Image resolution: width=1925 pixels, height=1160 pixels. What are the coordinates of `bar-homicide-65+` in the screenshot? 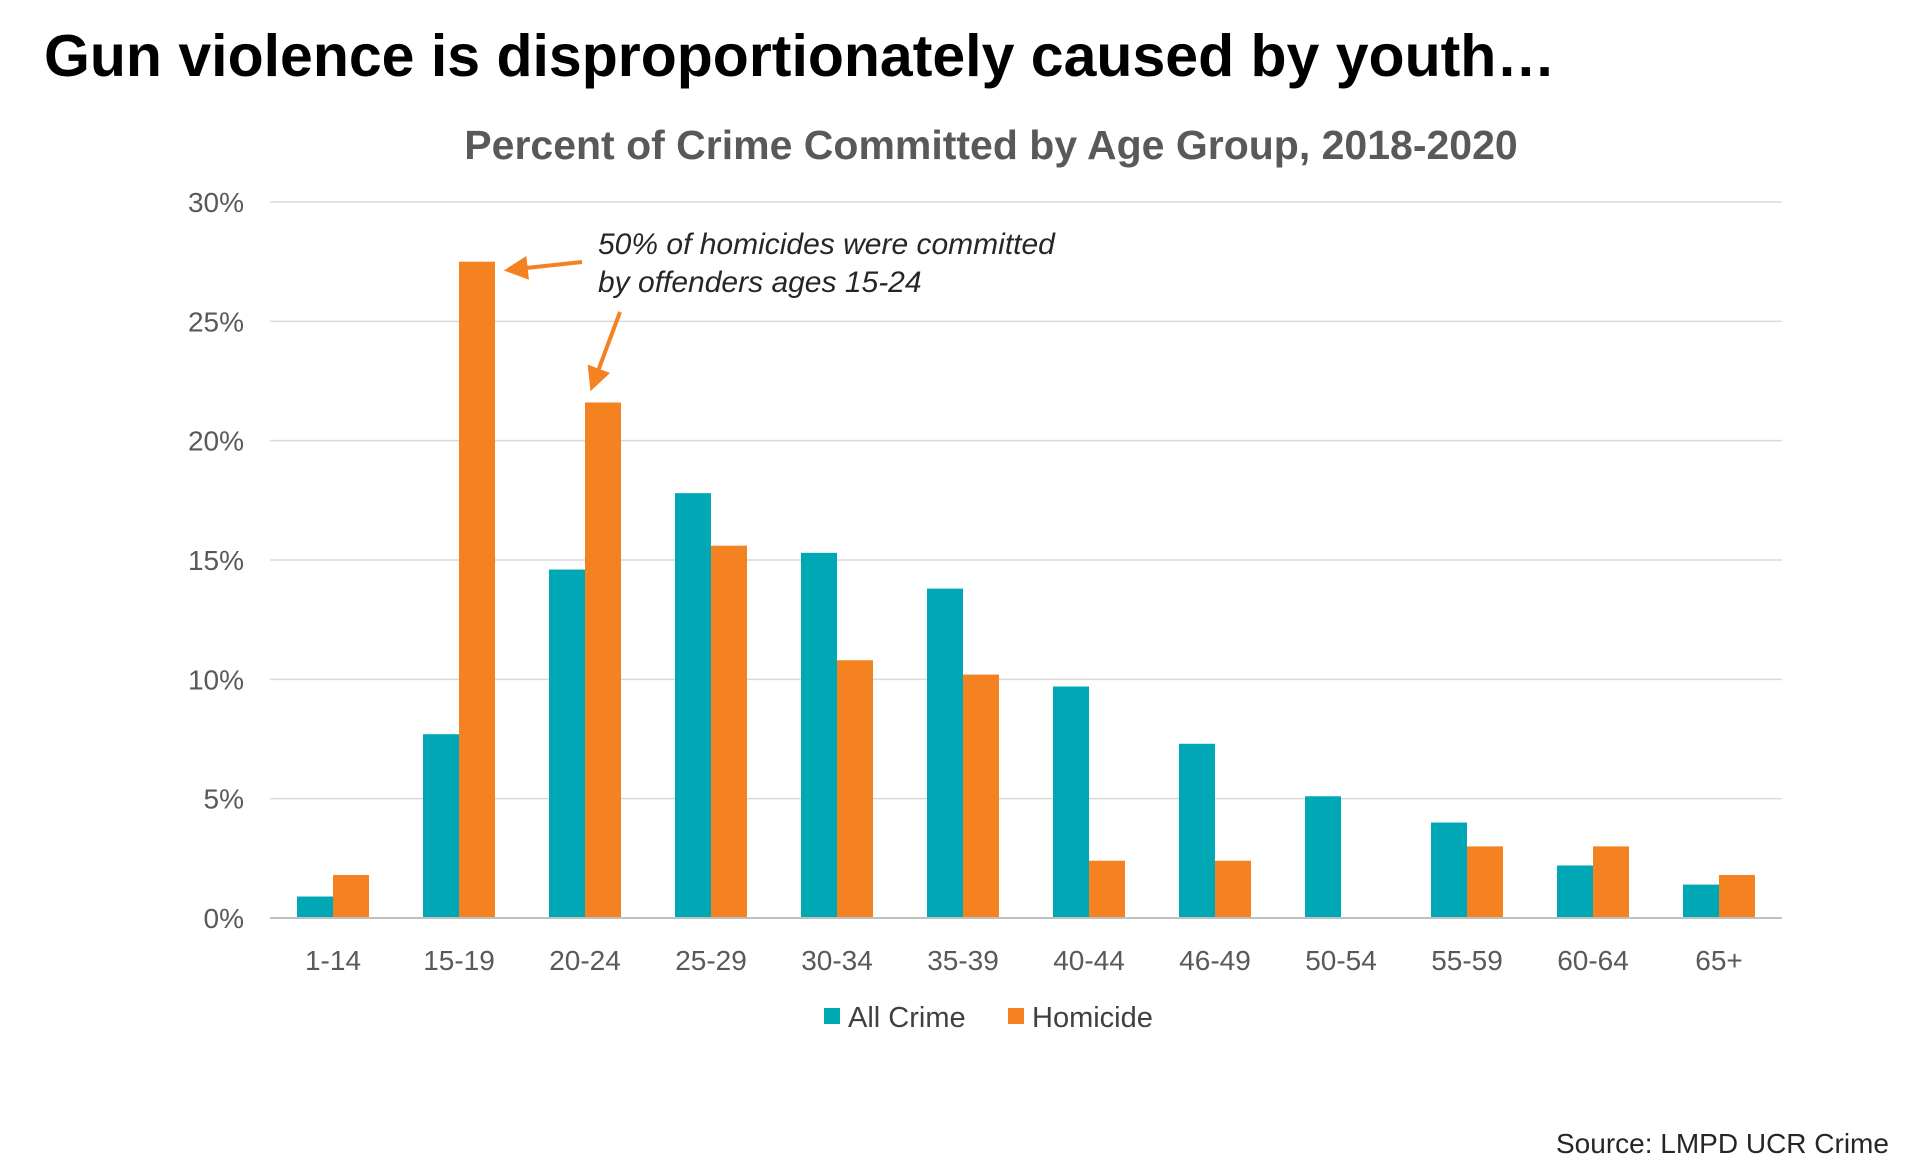 It's located at (1737, 896).